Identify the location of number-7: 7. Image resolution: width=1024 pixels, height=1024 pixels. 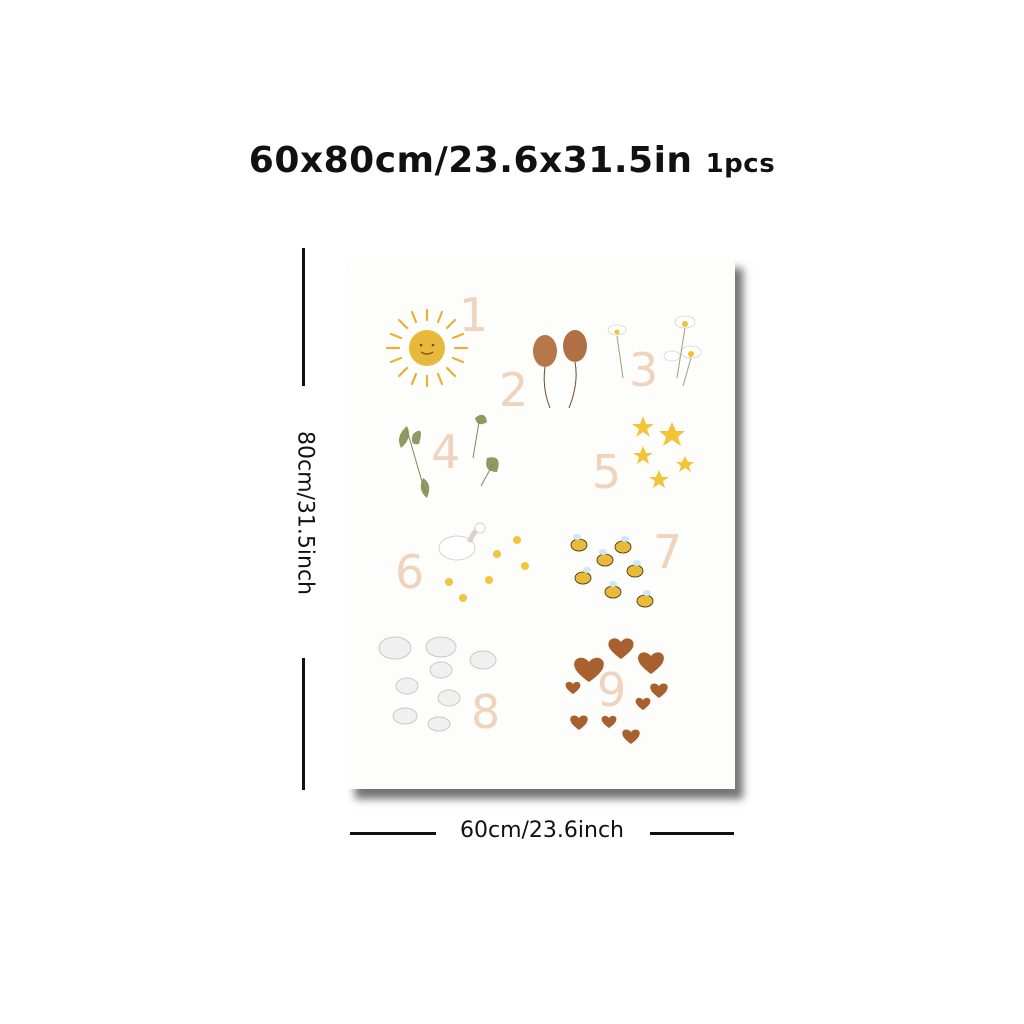
(667, 552).